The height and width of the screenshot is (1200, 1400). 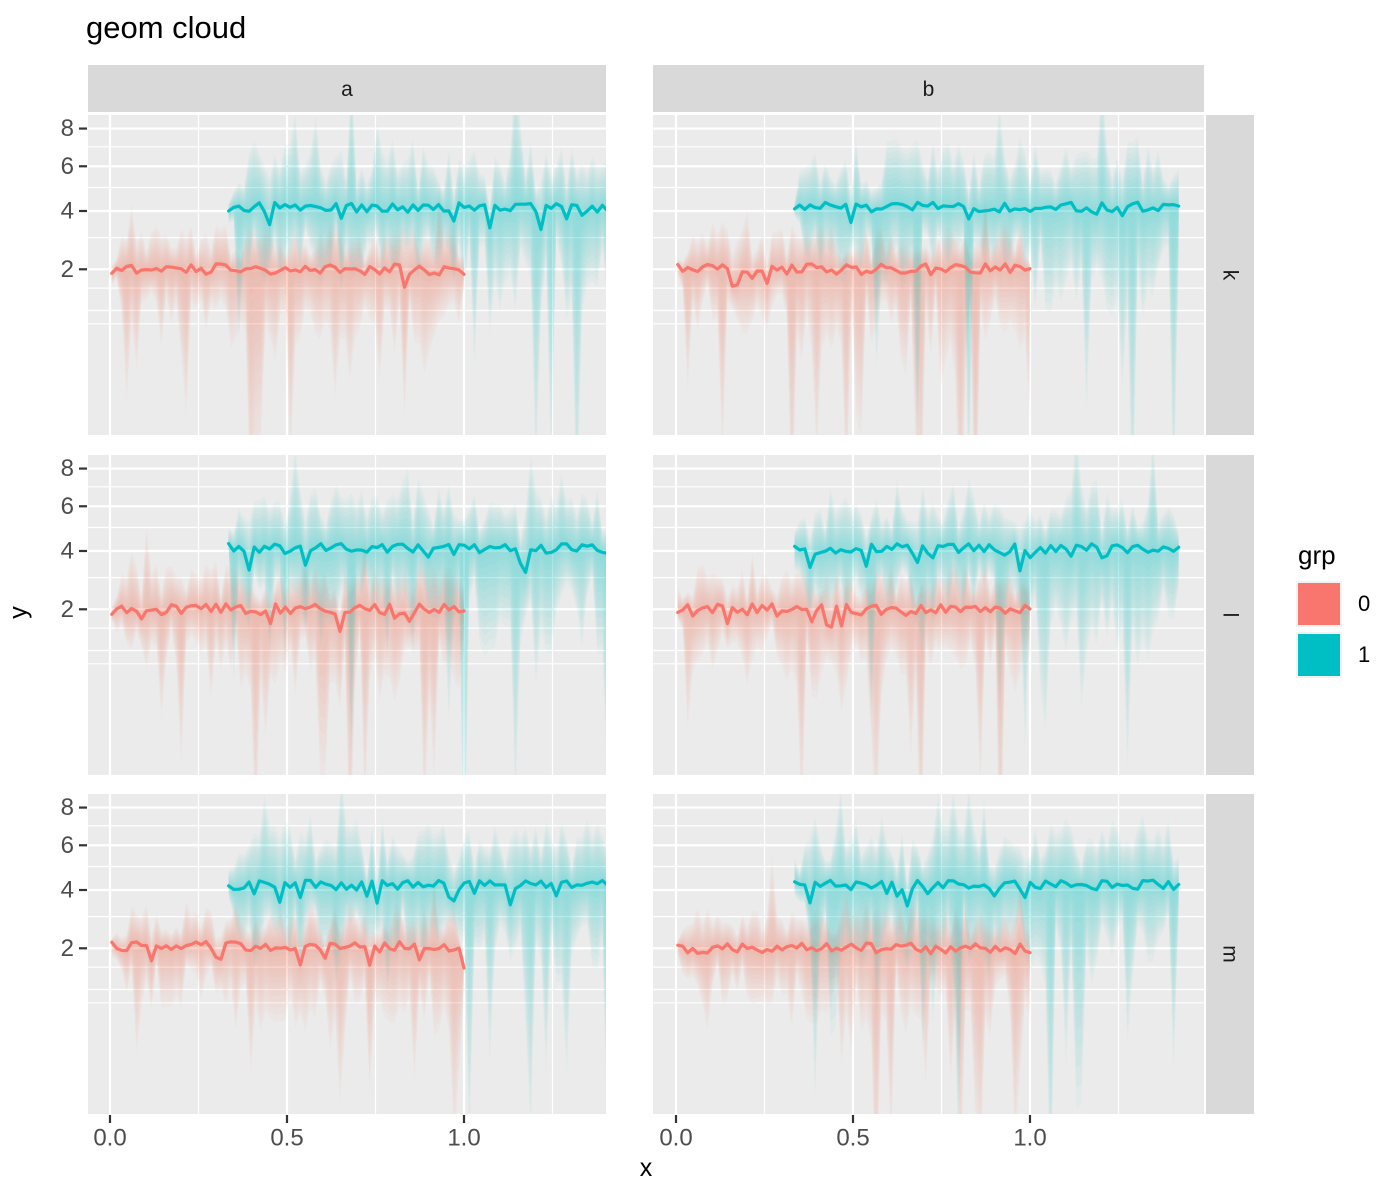 I want to click on y-axis-title: y, so click(x=18, y=612).